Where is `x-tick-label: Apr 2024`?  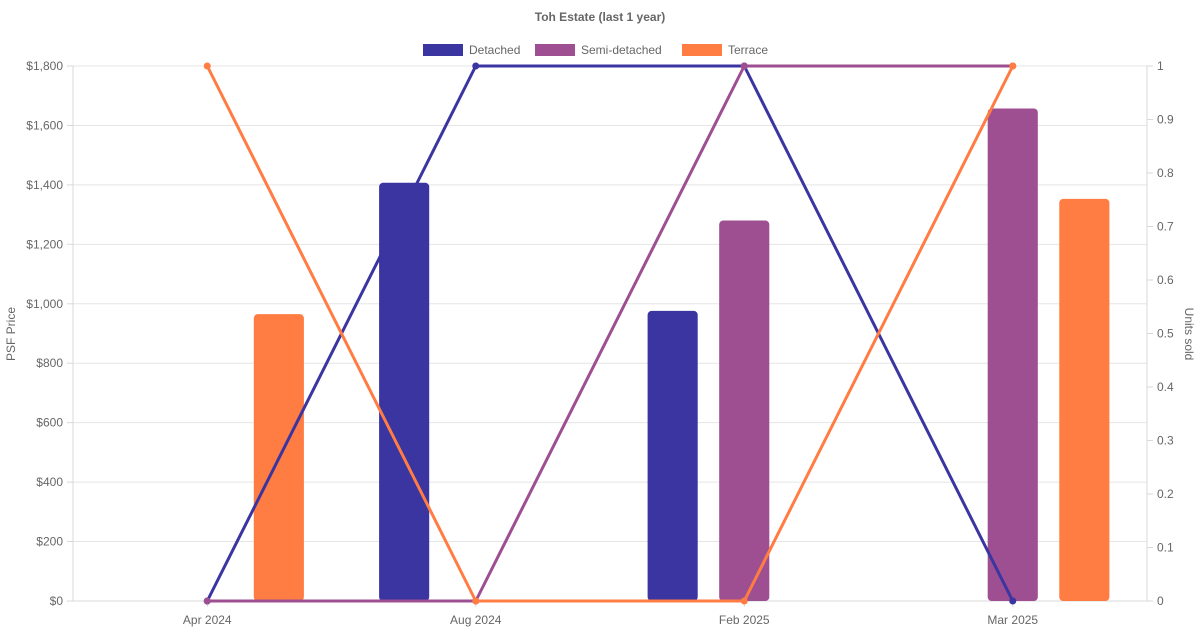
x-tick-label: Apr 2024 is located at coordinates (207, 620).